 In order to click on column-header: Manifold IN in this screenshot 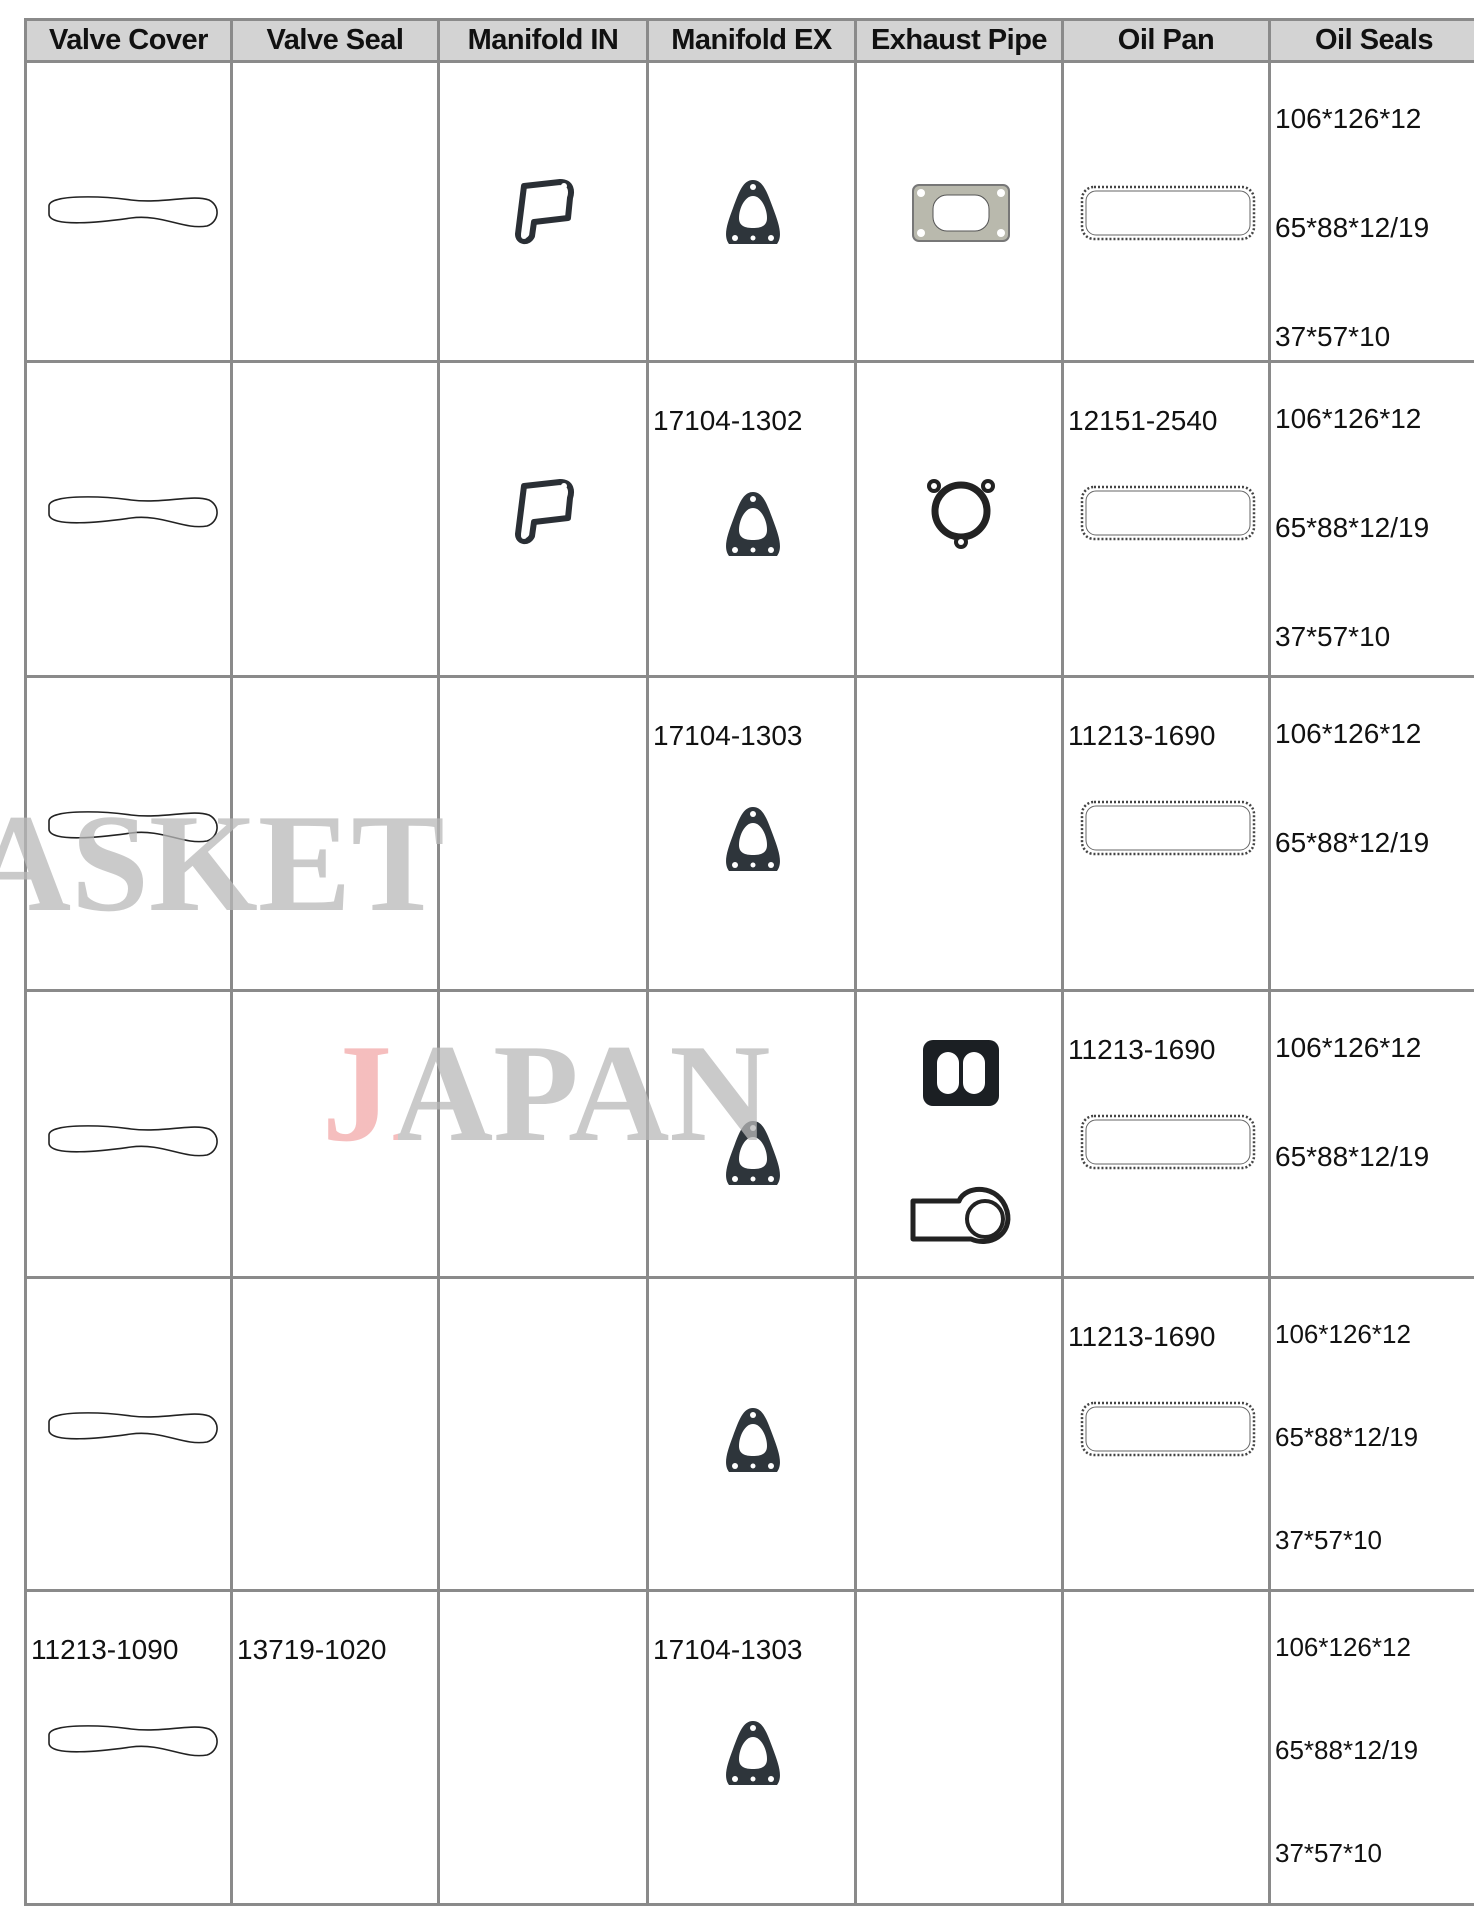, I will do `click(544, 40)`.